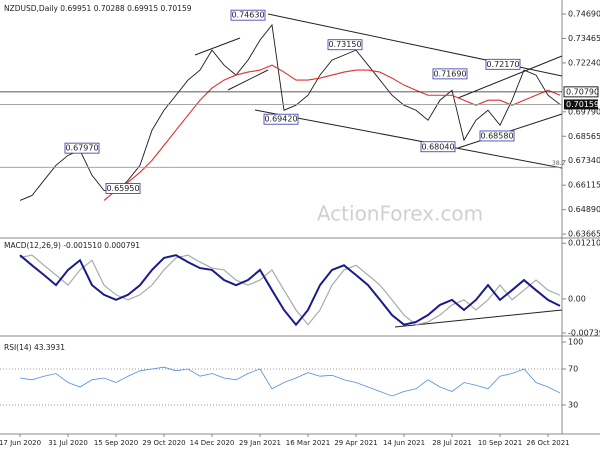 This screenshot has width=600, height=450. Describe the element at coordinates (452, 443) in the screenshot. I see `x-tick-label: 28 Jul 2021` at that location.